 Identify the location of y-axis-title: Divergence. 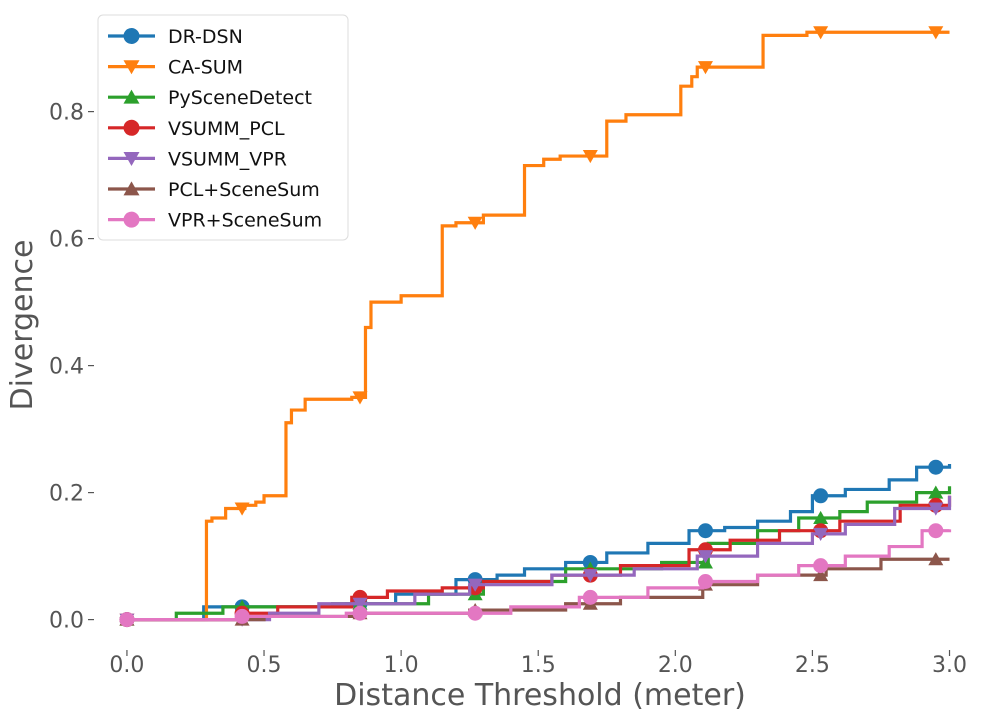
(22, 325).